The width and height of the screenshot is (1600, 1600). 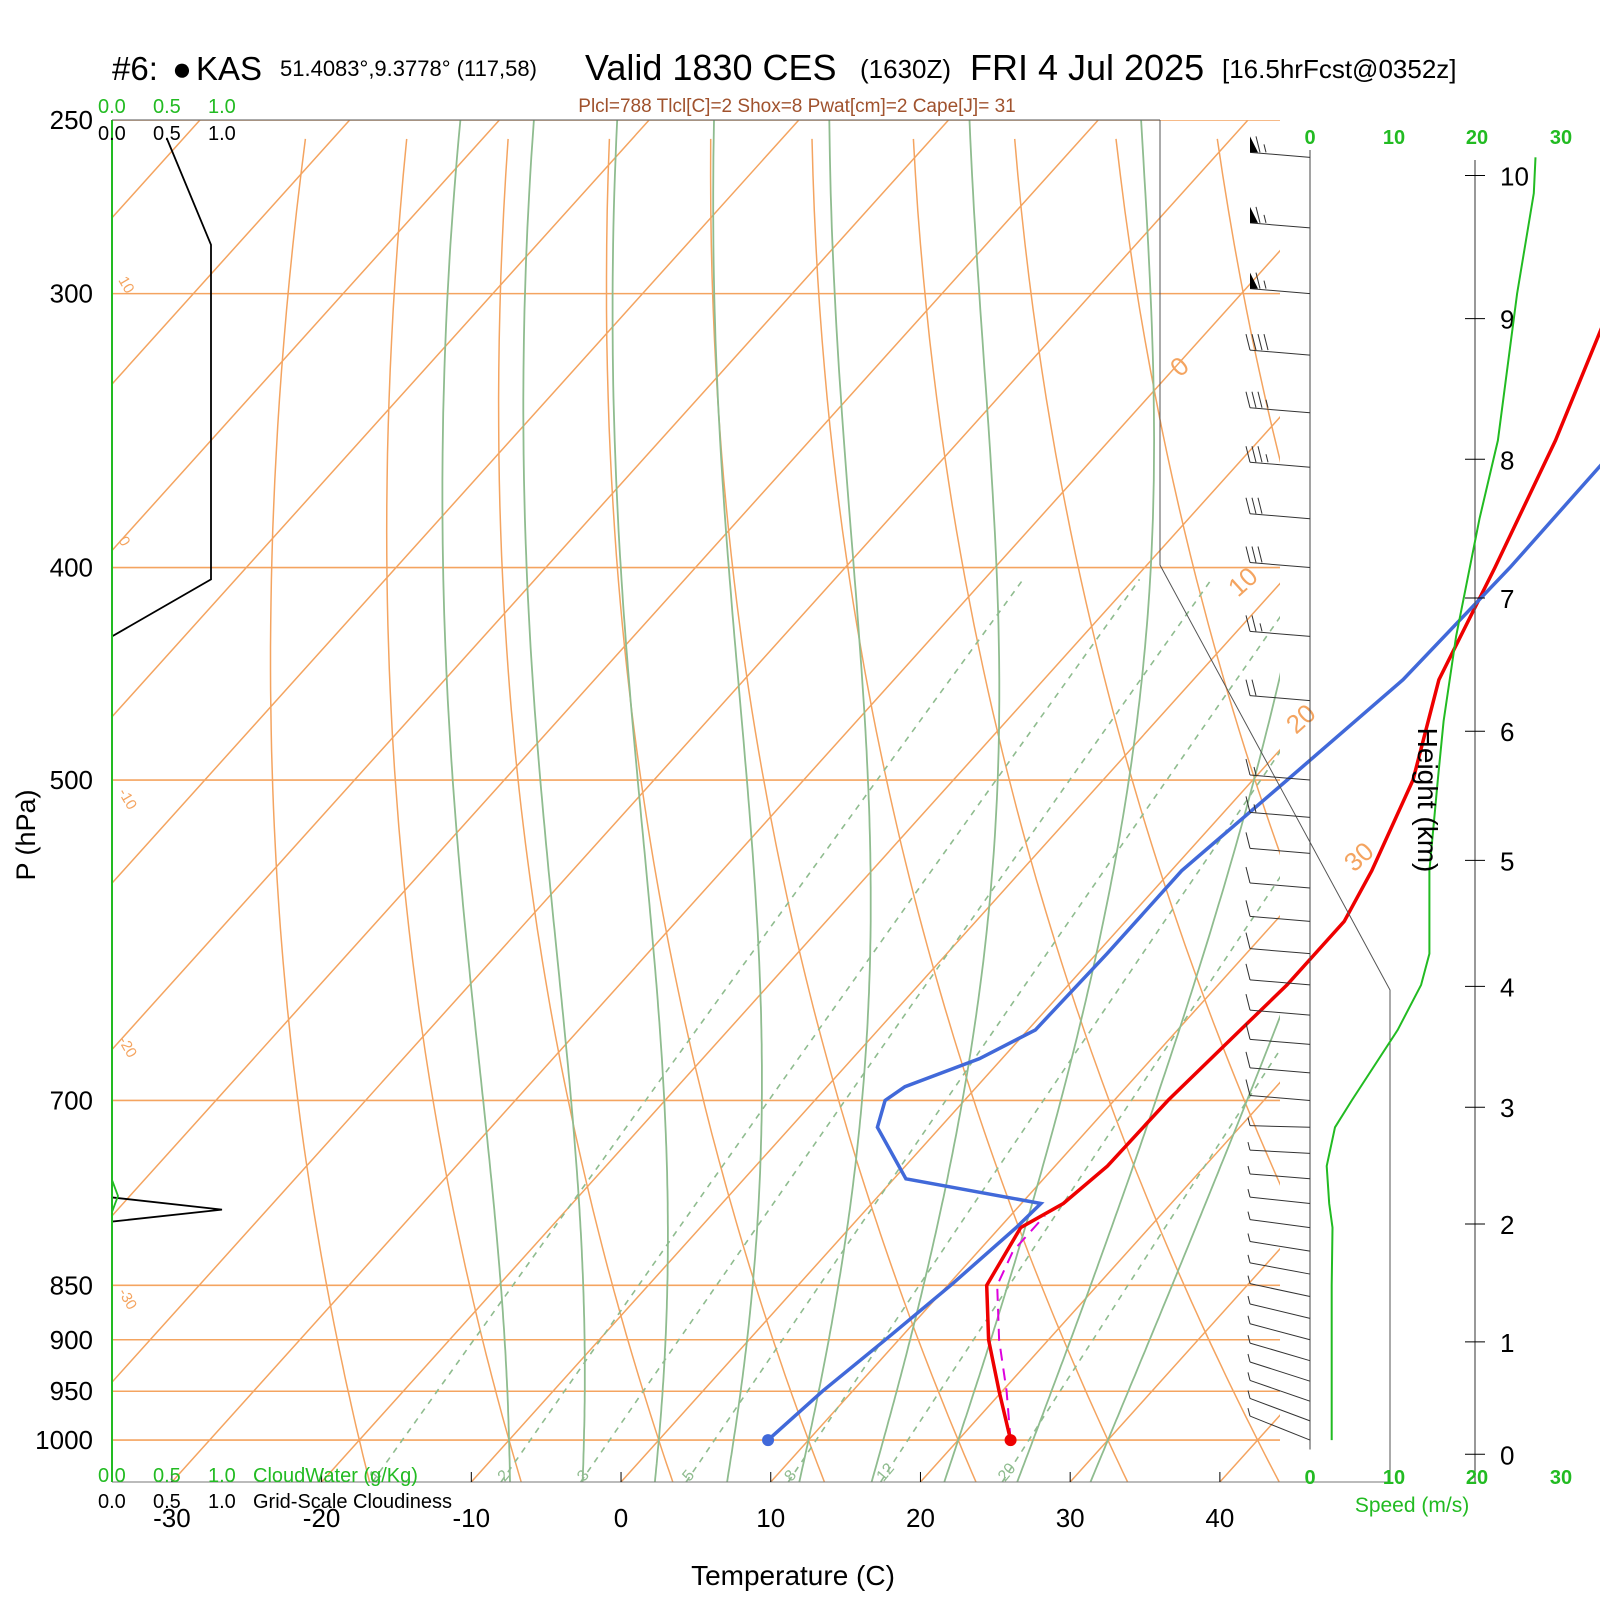 I want to click on side-panels, so click(x=1391, y=793).